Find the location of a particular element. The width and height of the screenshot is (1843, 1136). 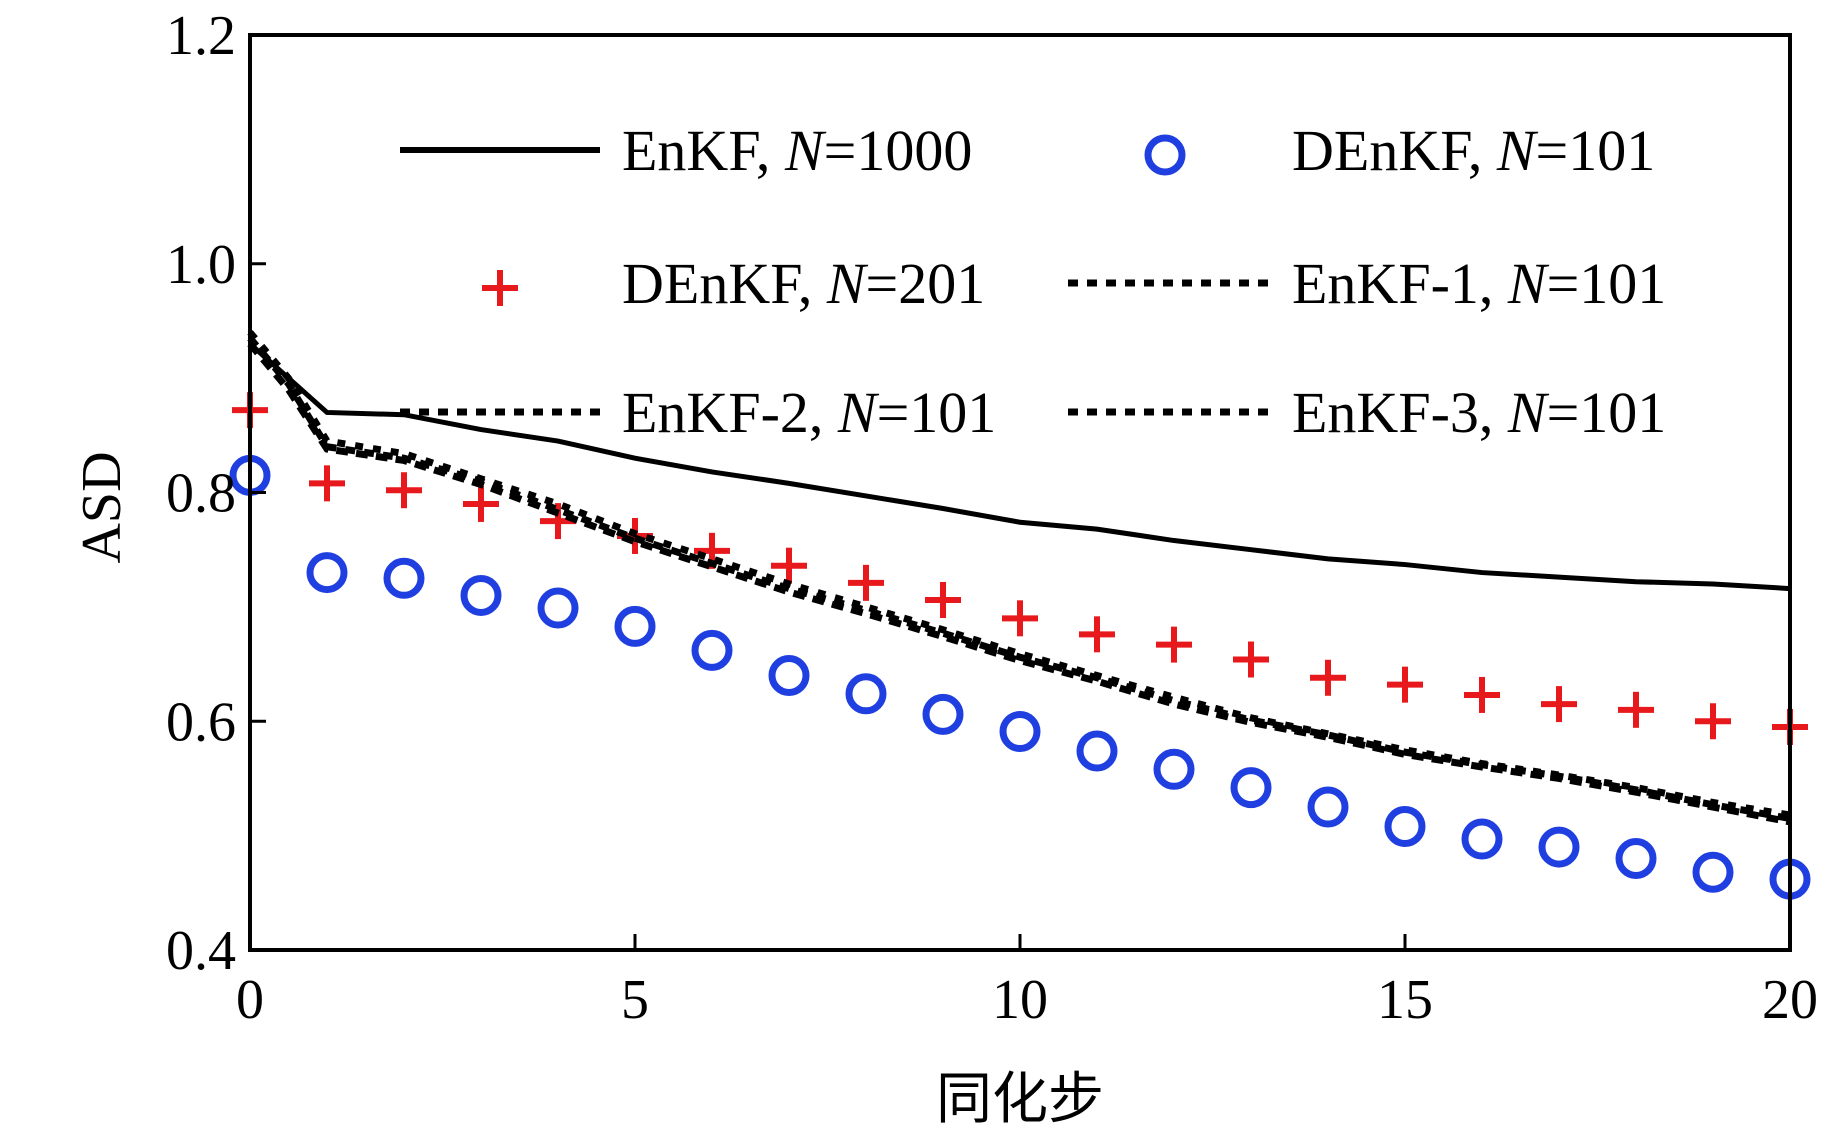

y-tick-label: 1.2 is located at coordinates (201, 36).